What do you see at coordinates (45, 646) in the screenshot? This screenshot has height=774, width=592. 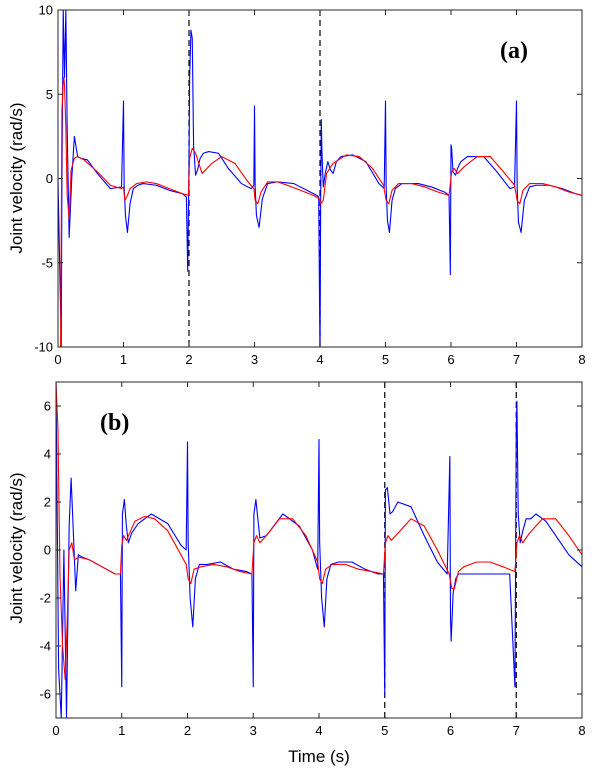 I see `y-tick-label: -4` at bounding box center [45, 646].